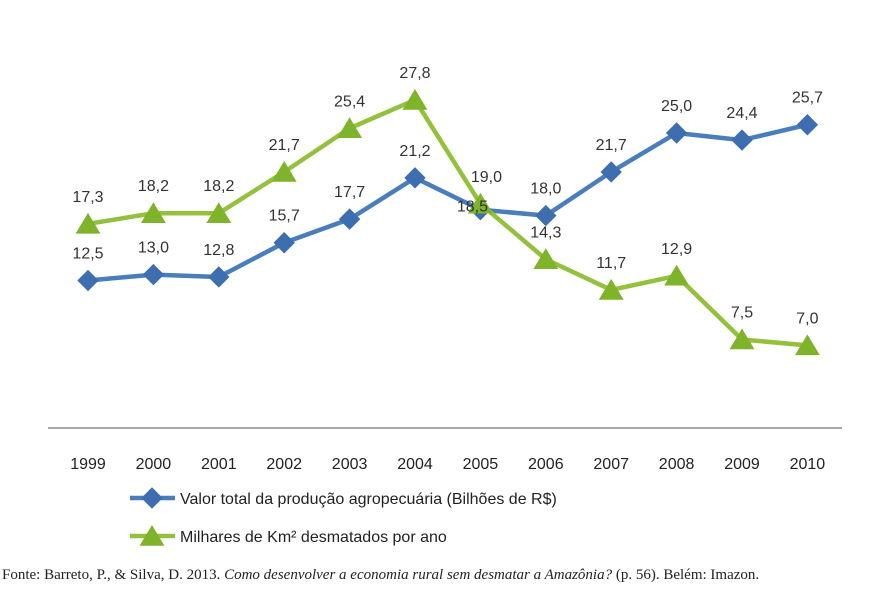  I want to click on data-label: 27,8, so click(414, 73).